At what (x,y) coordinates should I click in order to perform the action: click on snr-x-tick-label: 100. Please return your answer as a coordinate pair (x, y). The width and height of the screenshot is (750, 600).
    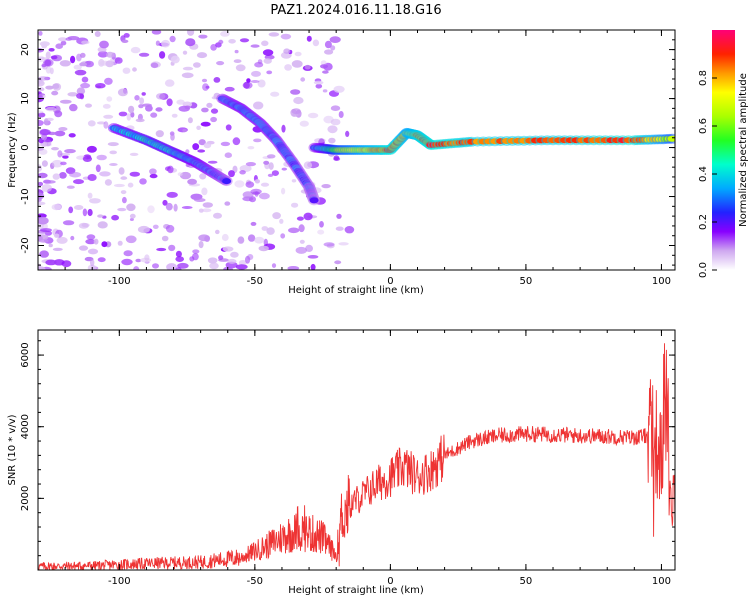
    Looking at the image, I should click on (661, 581).